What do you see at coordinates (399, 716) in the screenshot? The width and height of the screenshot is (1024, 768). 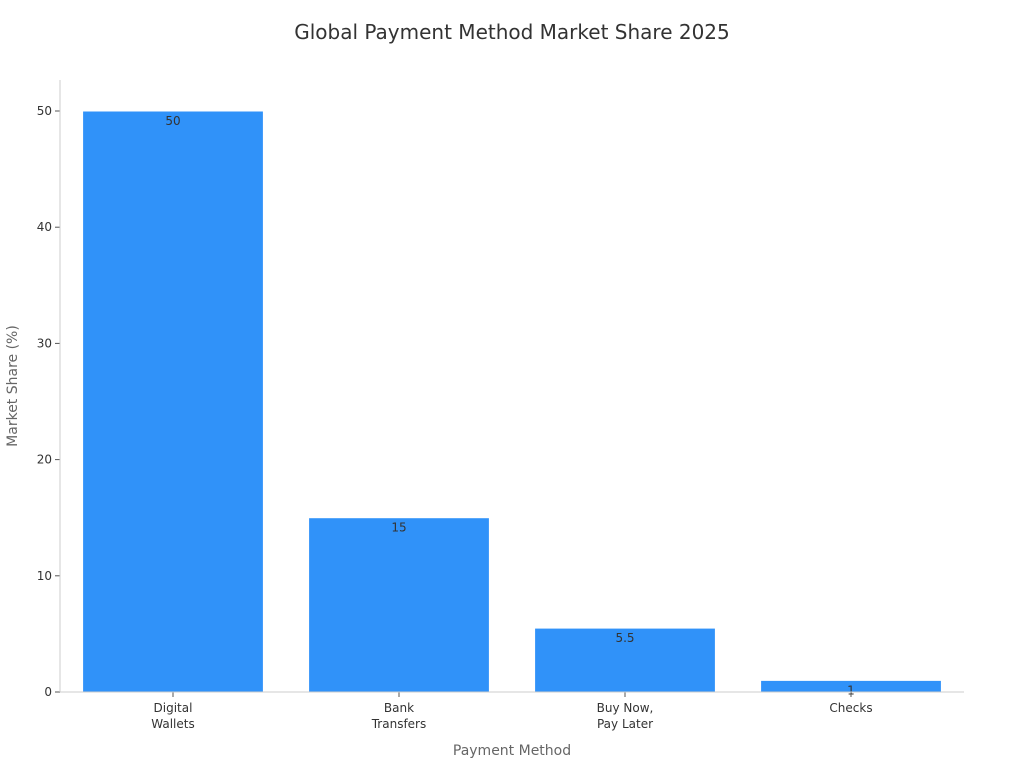 I see `x-tick-label: Bank Transfers` at bounding box center [399, 716].